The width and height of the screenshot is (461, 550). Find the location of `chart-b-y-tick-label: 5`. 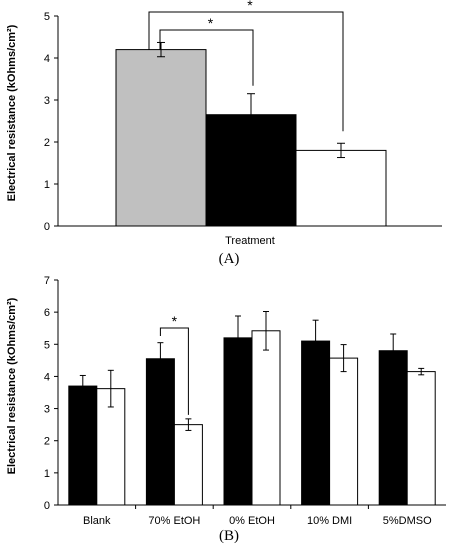

chart-b-y-tick-label: 5 is located at coordinates (47, 345).